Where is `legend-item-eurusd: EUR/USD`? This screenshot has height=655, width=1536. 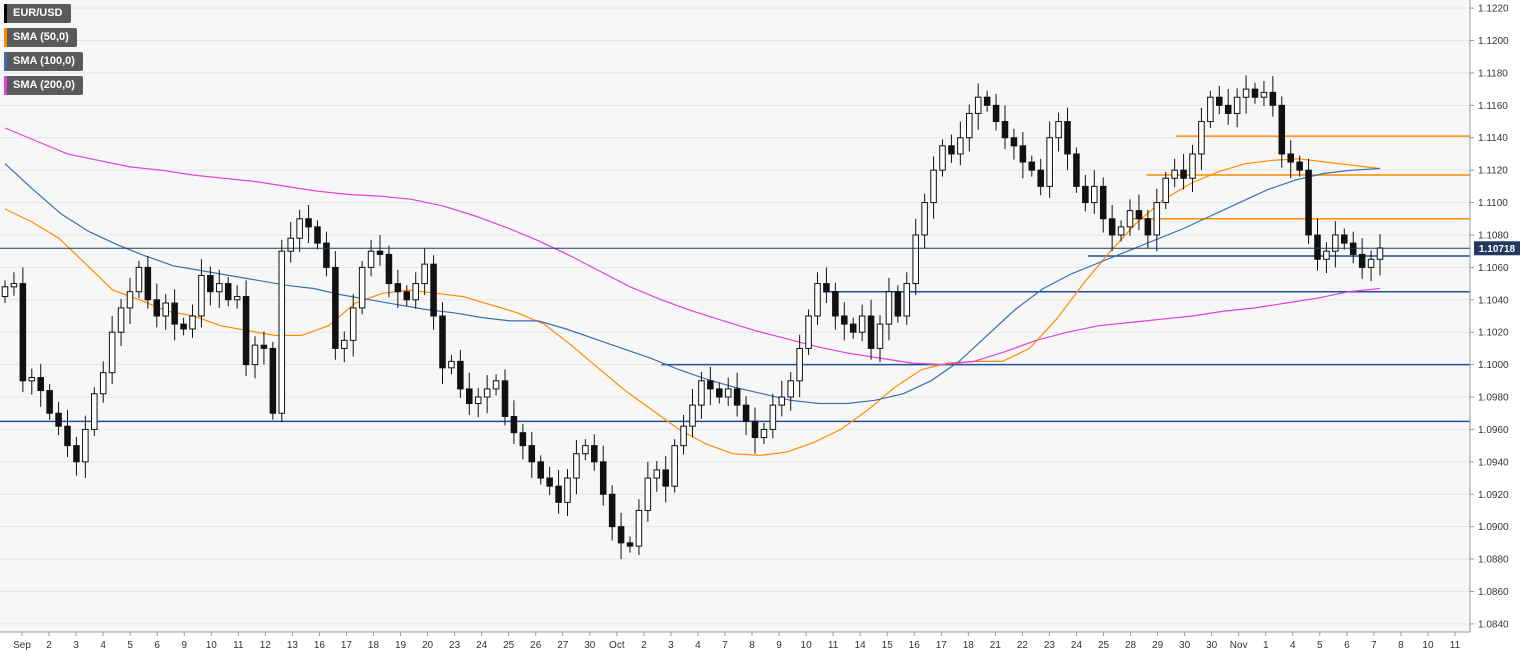
legend-item-eurusd: EUR/USD is located at coordinates (37, 13).